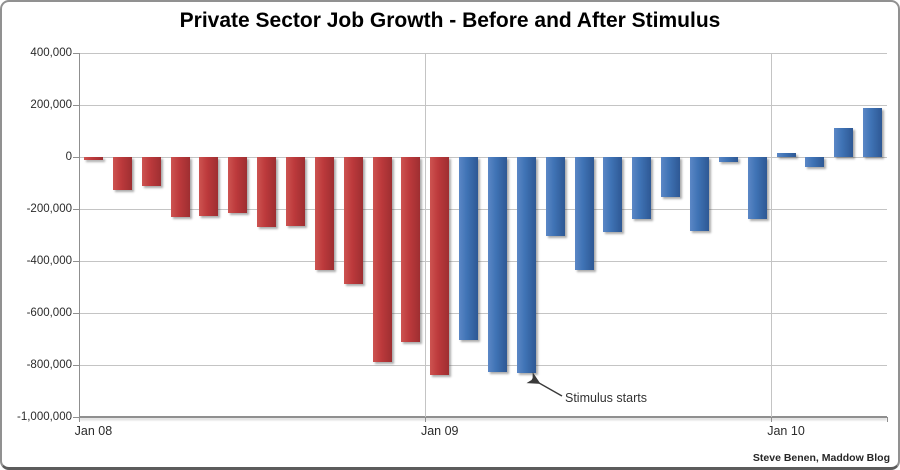 The image size is (900, 470). Describe the element at coordinates (786, 431) in the screenshot. I see `x-axis-label: Jan 10` at that location.